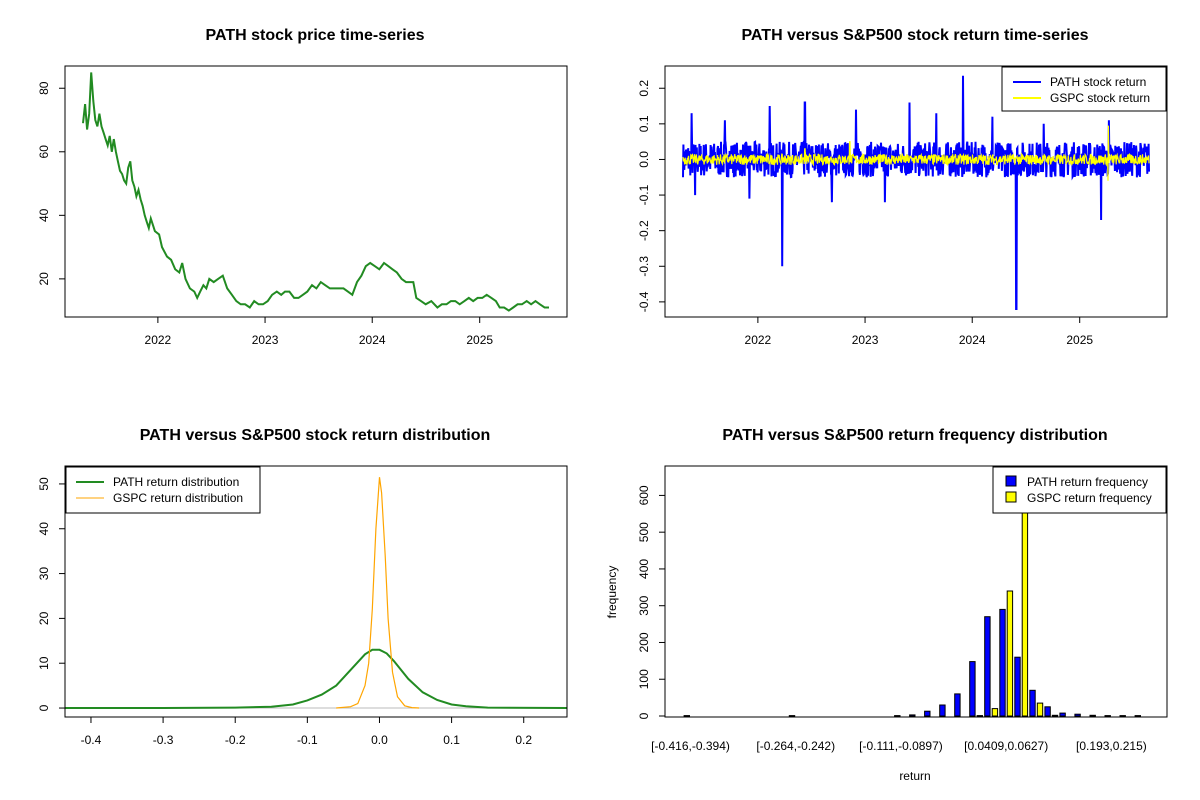 The width and height of the screenshot is (1200, 800). I want to click on price-x-tick-label: 2022, so click(158, 340).